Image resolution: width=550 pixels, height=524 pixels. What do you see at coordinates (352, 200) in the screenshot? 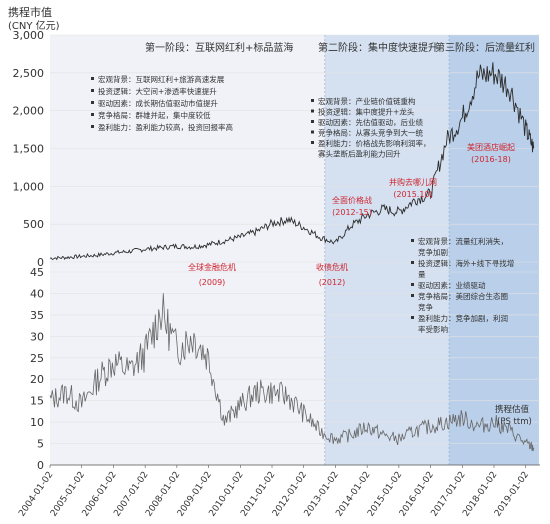
I see `event-label-3: 全面价格战` at bounding box center [352, 200].